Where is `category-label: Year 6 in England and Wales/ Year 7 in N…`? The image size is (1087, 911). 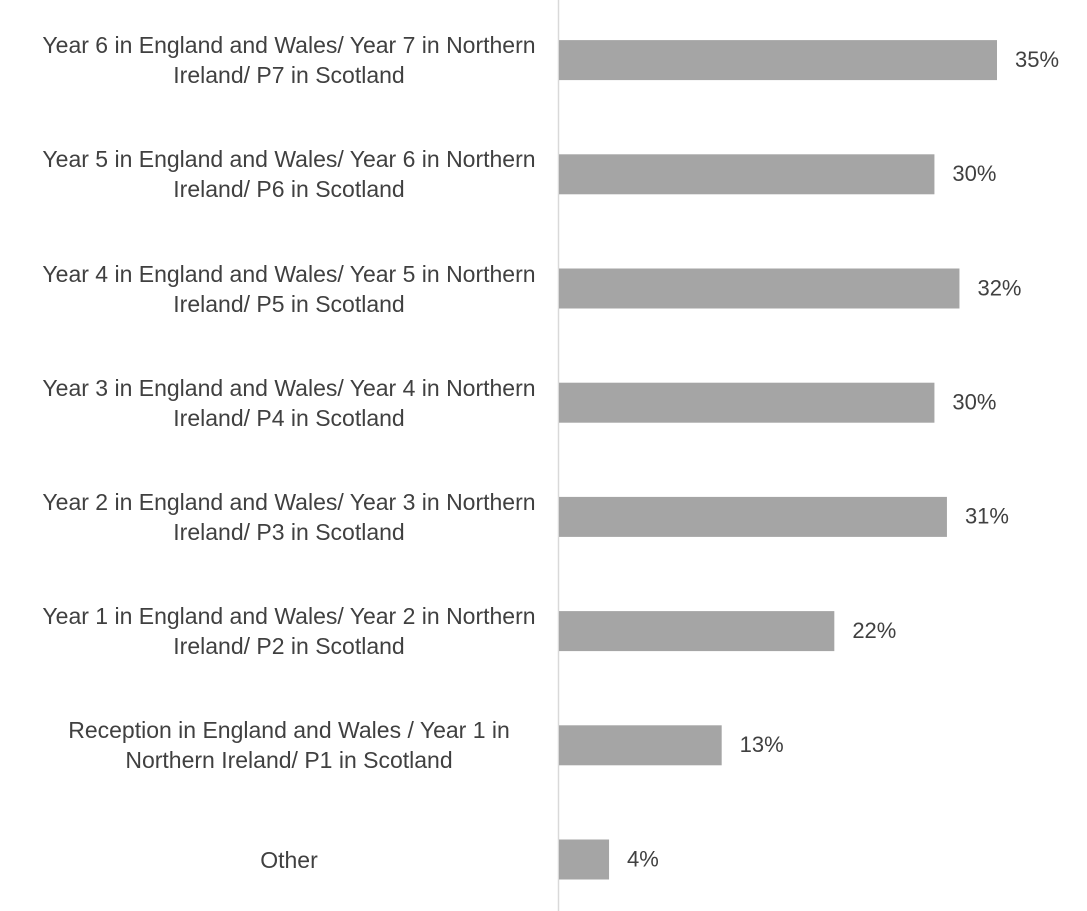
category-label: Year 6 in England and Wales/ Year 7 in N… is located at coordinates (289, 60).